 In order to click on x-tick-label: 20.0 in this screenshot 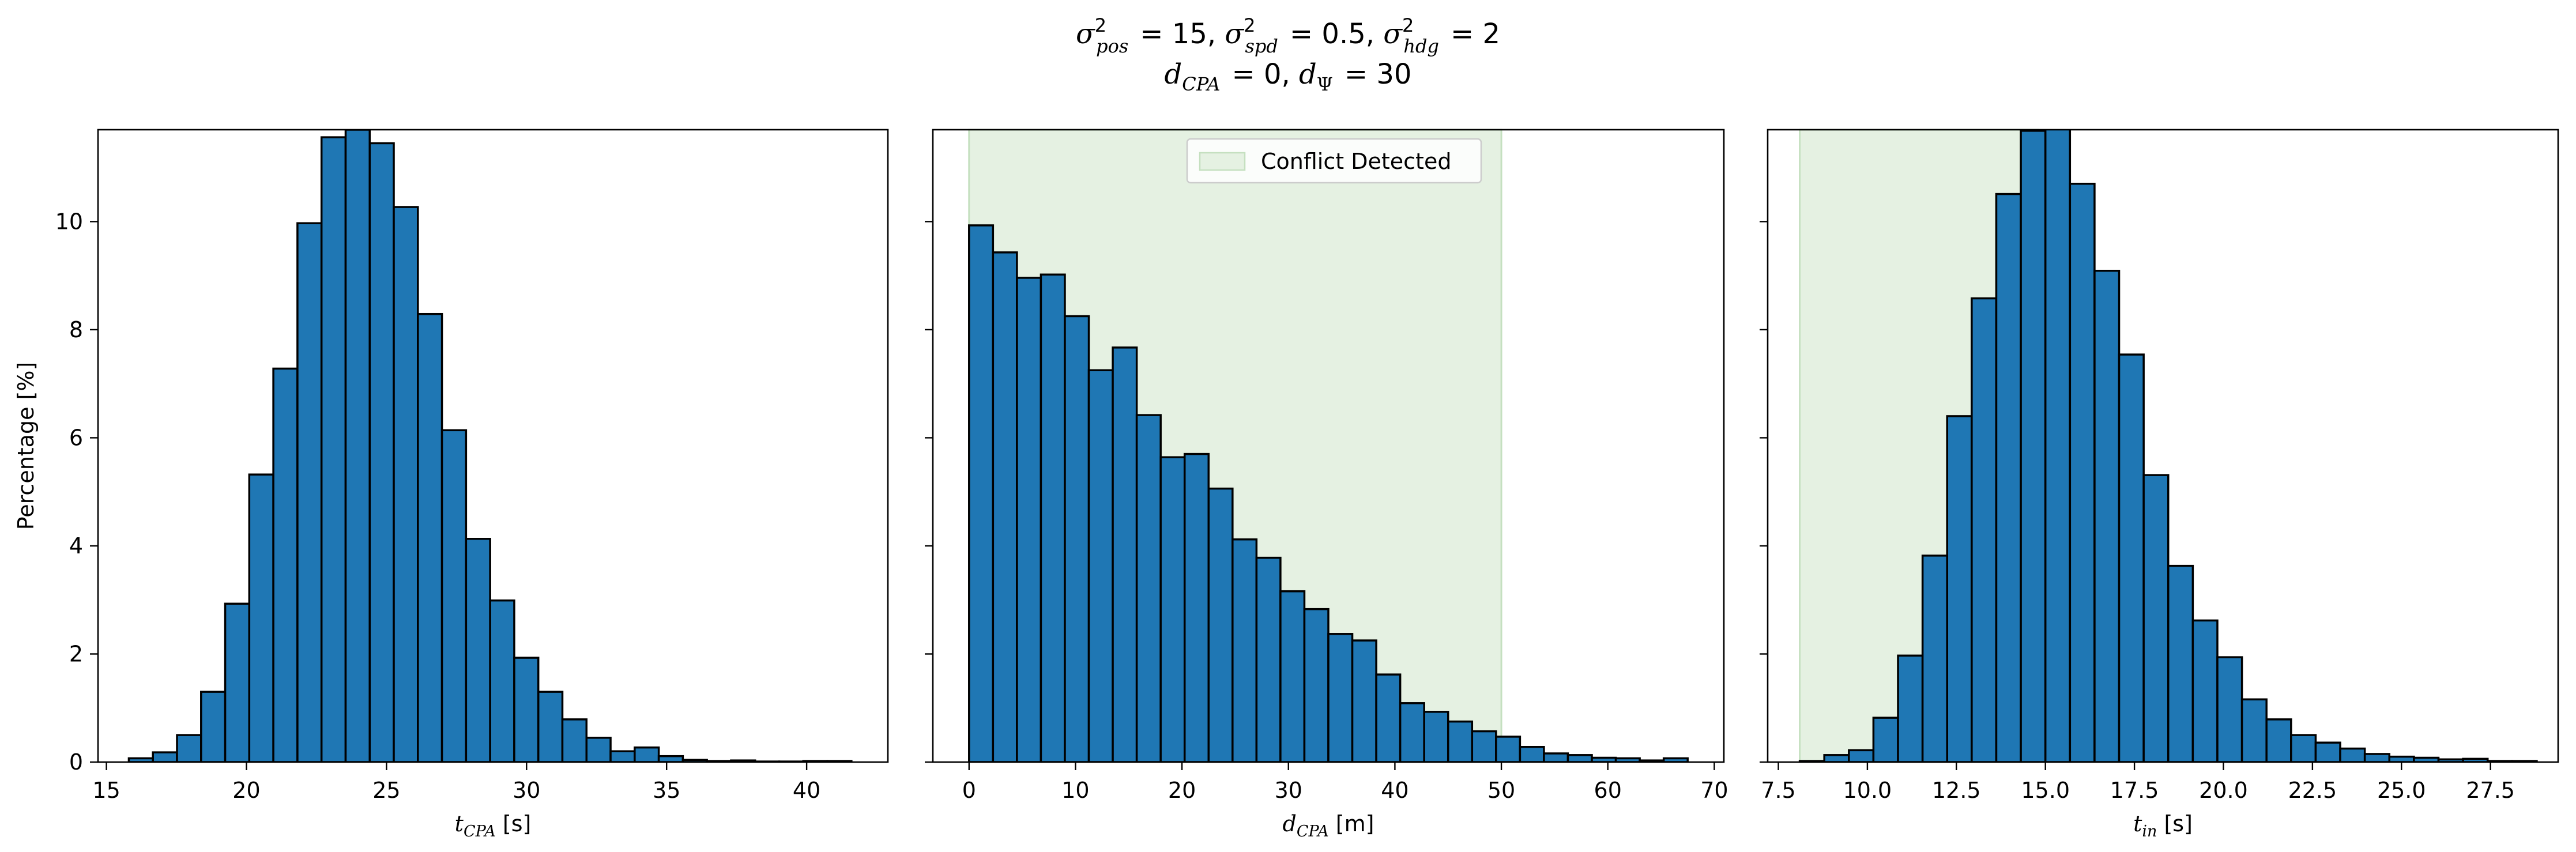, I will do `click(2223, 790)`.